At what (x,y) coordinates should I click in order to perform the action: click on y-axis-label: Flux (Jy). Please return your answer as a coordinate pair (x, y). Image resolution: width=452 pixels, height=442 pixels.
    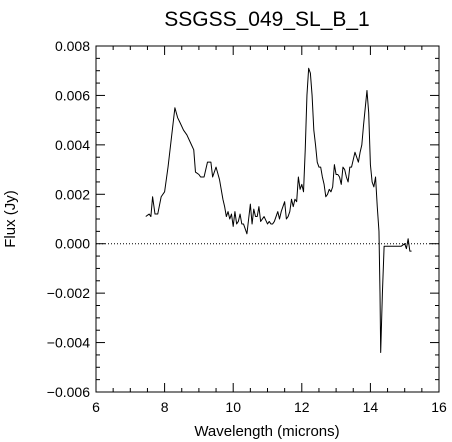
    Looking at the image, I should click on (10, 219).